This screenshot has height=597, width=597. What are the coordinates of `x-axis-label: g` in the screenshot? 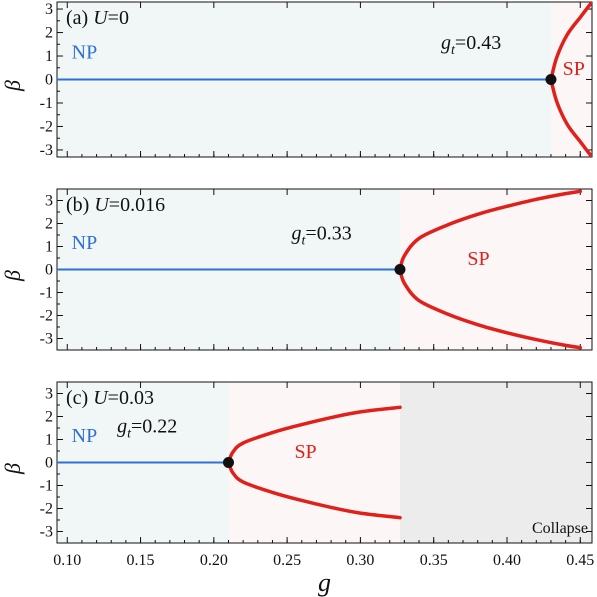 It's located at (324, 582).